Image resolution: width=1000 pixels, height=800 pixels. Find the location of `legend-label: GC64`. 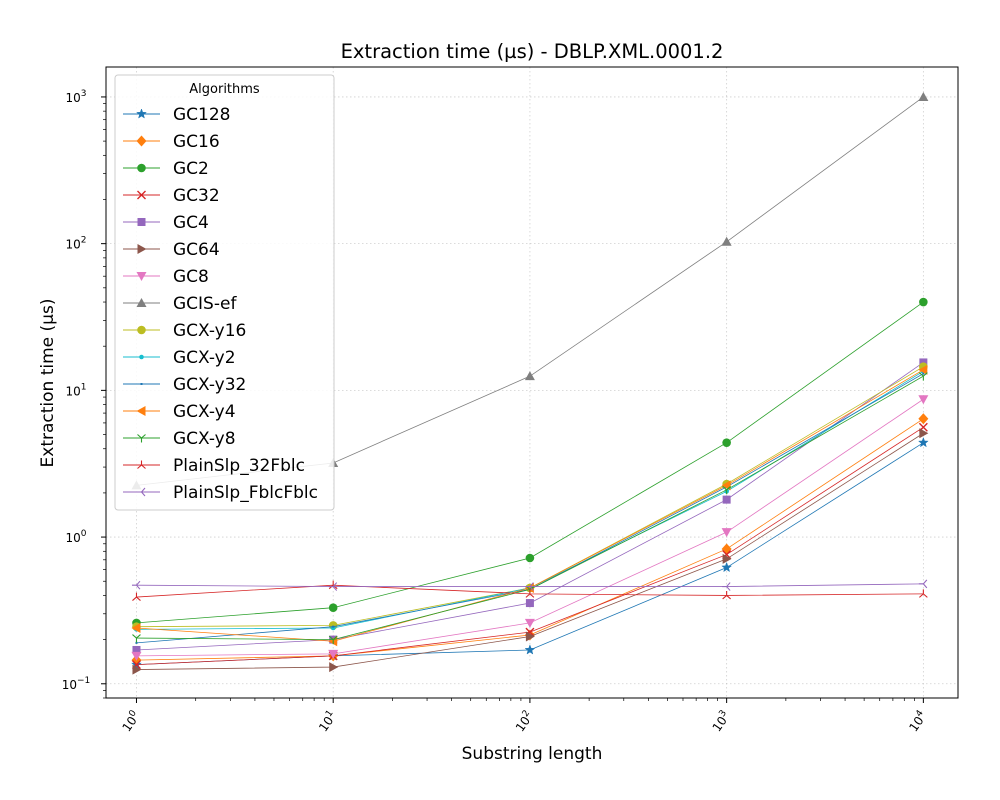

legend-label: GC64 is located at coordinates (196, 250).